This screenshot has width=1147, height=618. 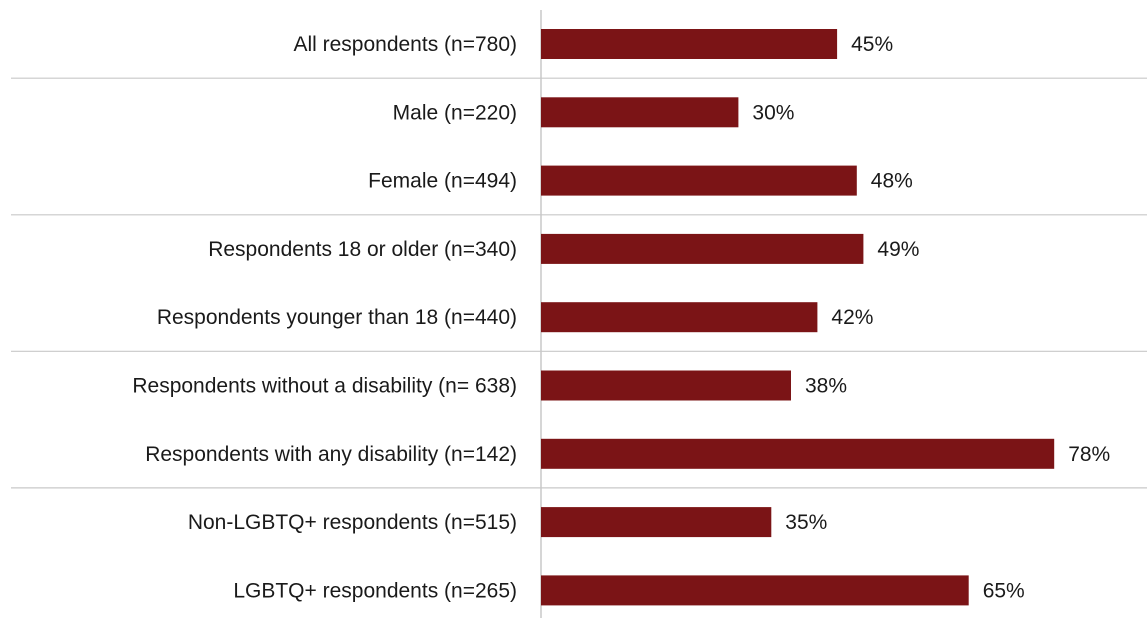 What do you see at coordinates (898, 249) in the screenshot?
I see `value-label-3: 49%` at bounding box center [898, 249].